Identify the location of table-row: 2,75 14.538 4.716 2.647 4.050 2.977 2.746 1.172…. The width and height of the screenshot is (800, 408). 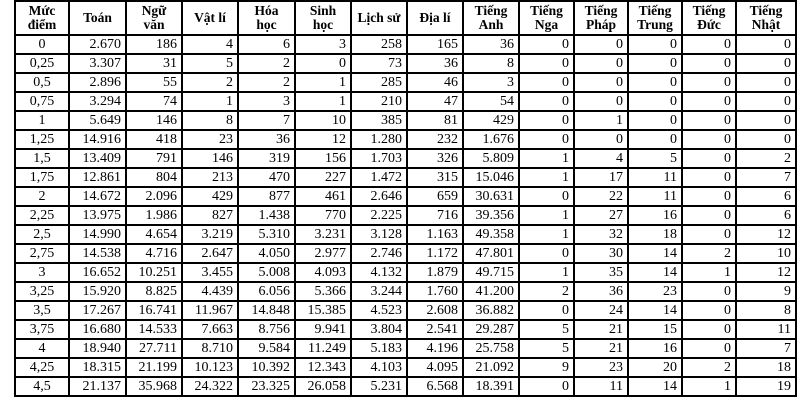
(405, 253).